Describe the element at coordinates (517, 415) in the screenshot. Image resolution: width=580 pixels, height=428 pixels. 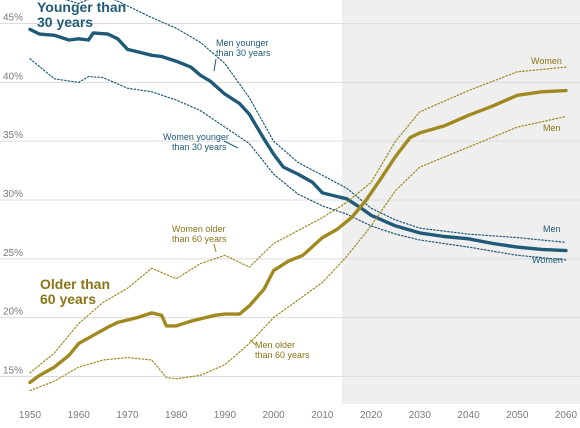
I see `x-tick-label: 2050` at that location.